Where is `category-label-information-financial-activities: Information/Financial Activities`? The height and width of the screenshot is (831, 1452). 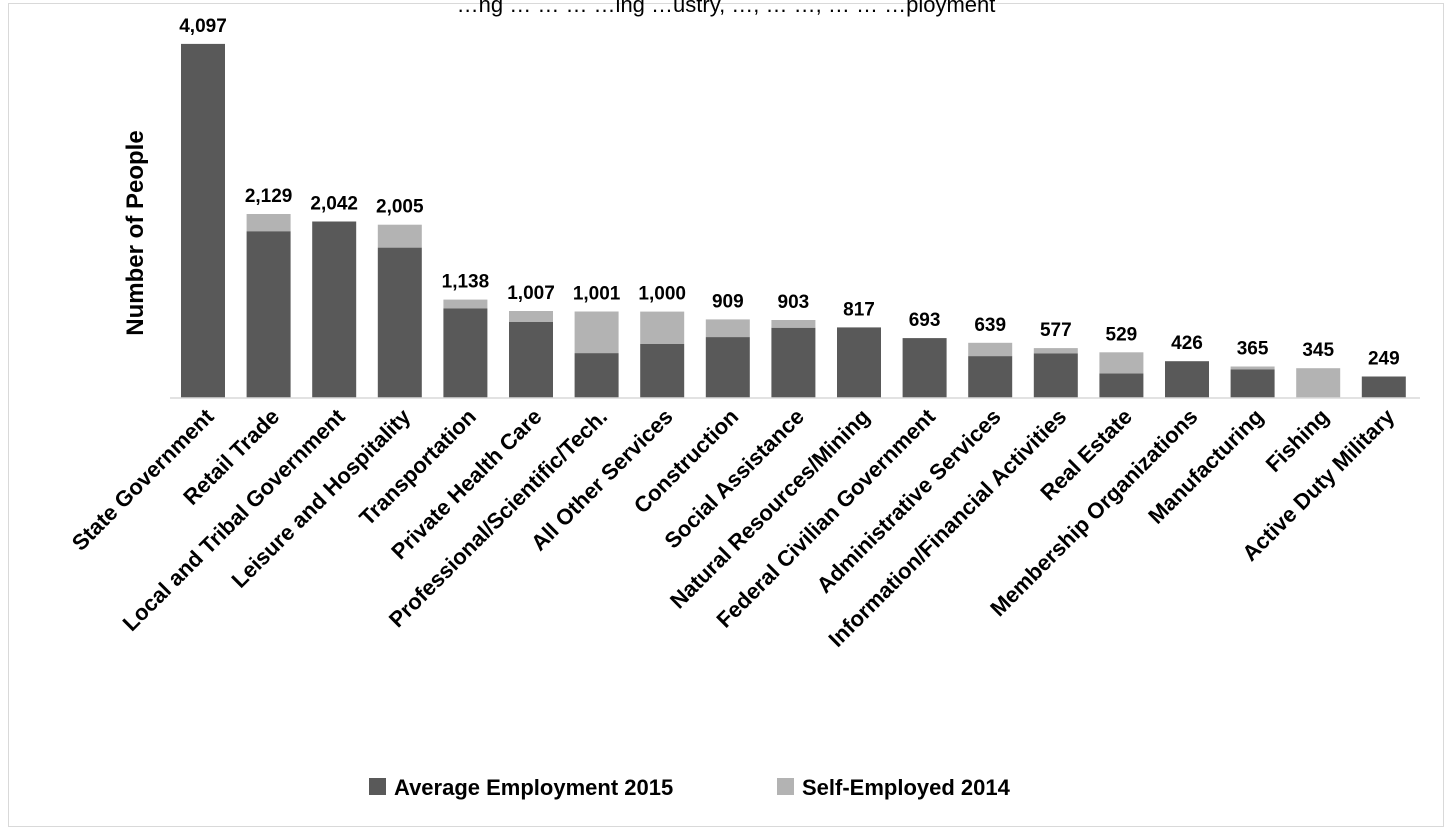
category-label-information-financial-activities: Information/Financial Activities is located at coordinates (947, 528).